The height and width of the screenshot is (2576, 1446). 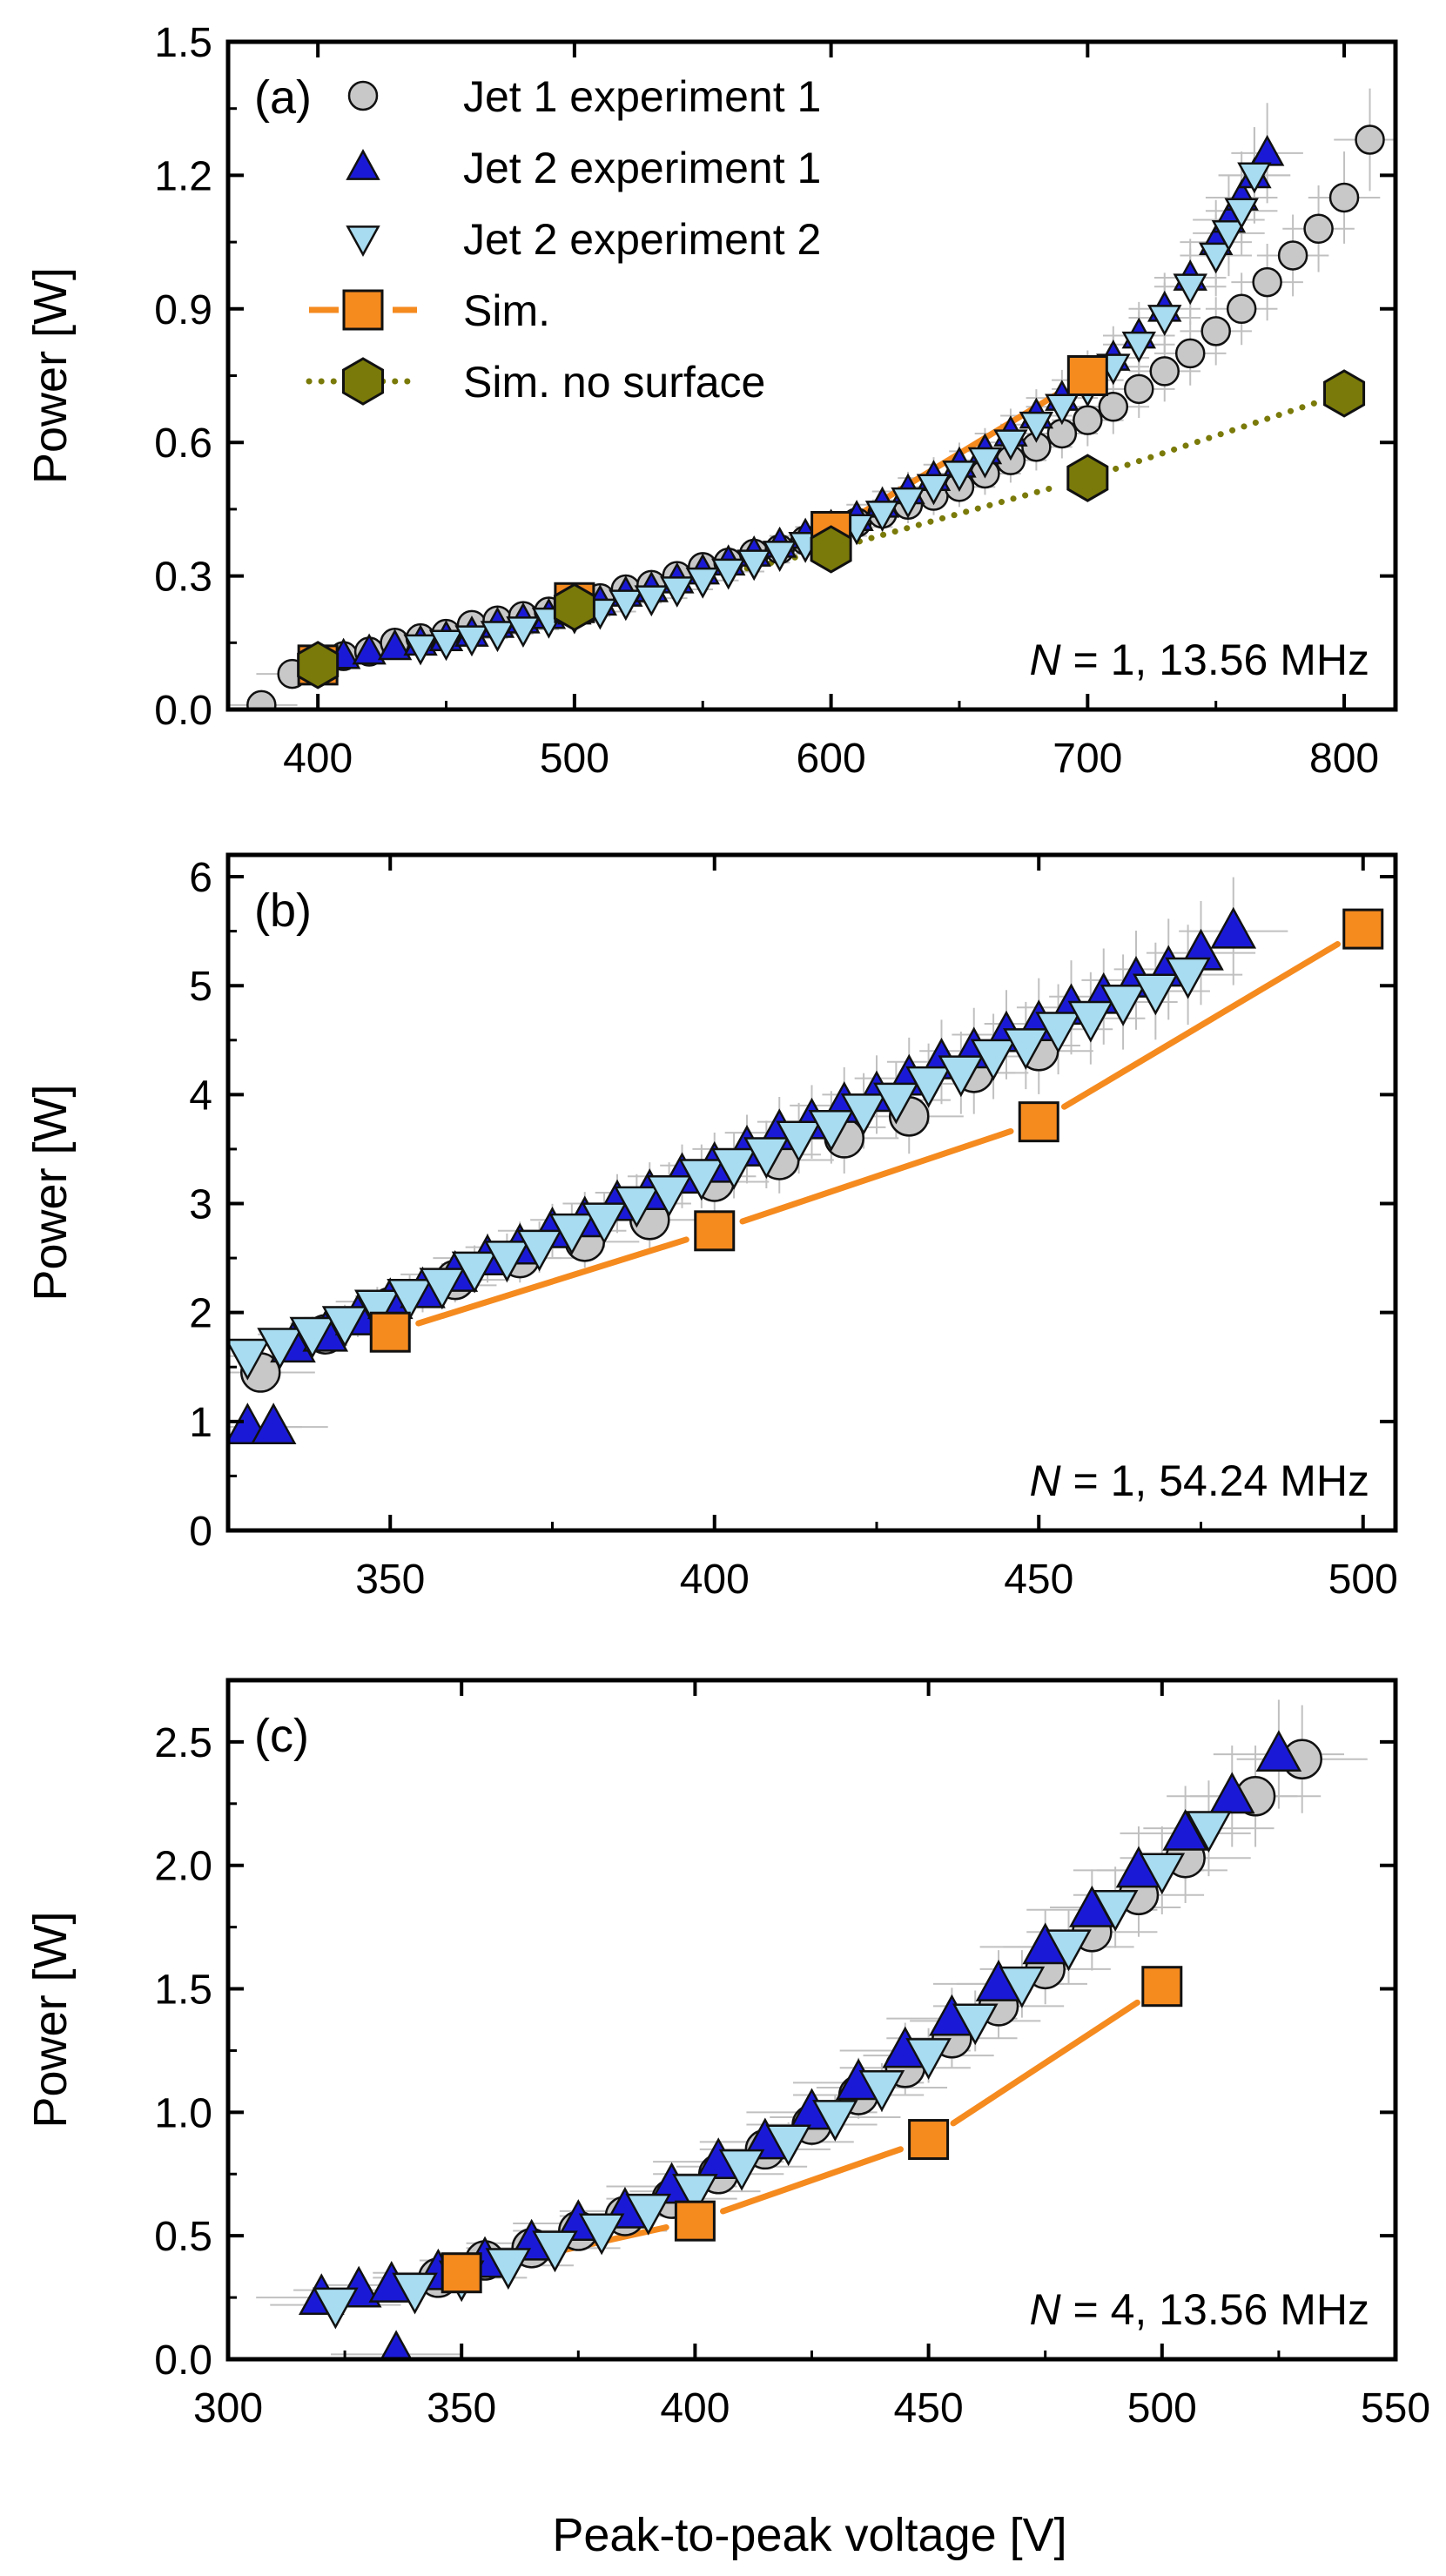 What do you see at coordinates (200, 1423) in the screenshot?
I see `y-tick-label: 1` at bounding box center [200, 1423].